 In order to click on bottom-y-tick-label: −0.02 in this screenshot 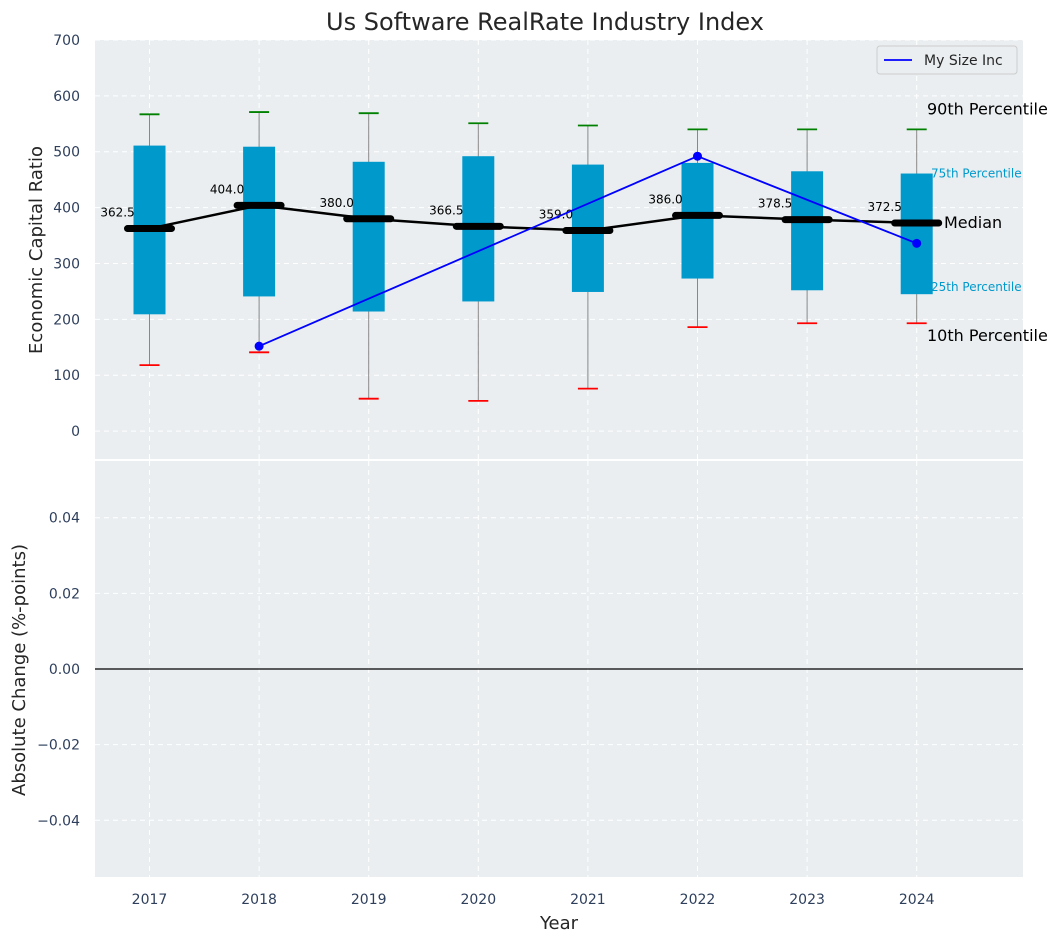, I will do `click(58, 746)`.